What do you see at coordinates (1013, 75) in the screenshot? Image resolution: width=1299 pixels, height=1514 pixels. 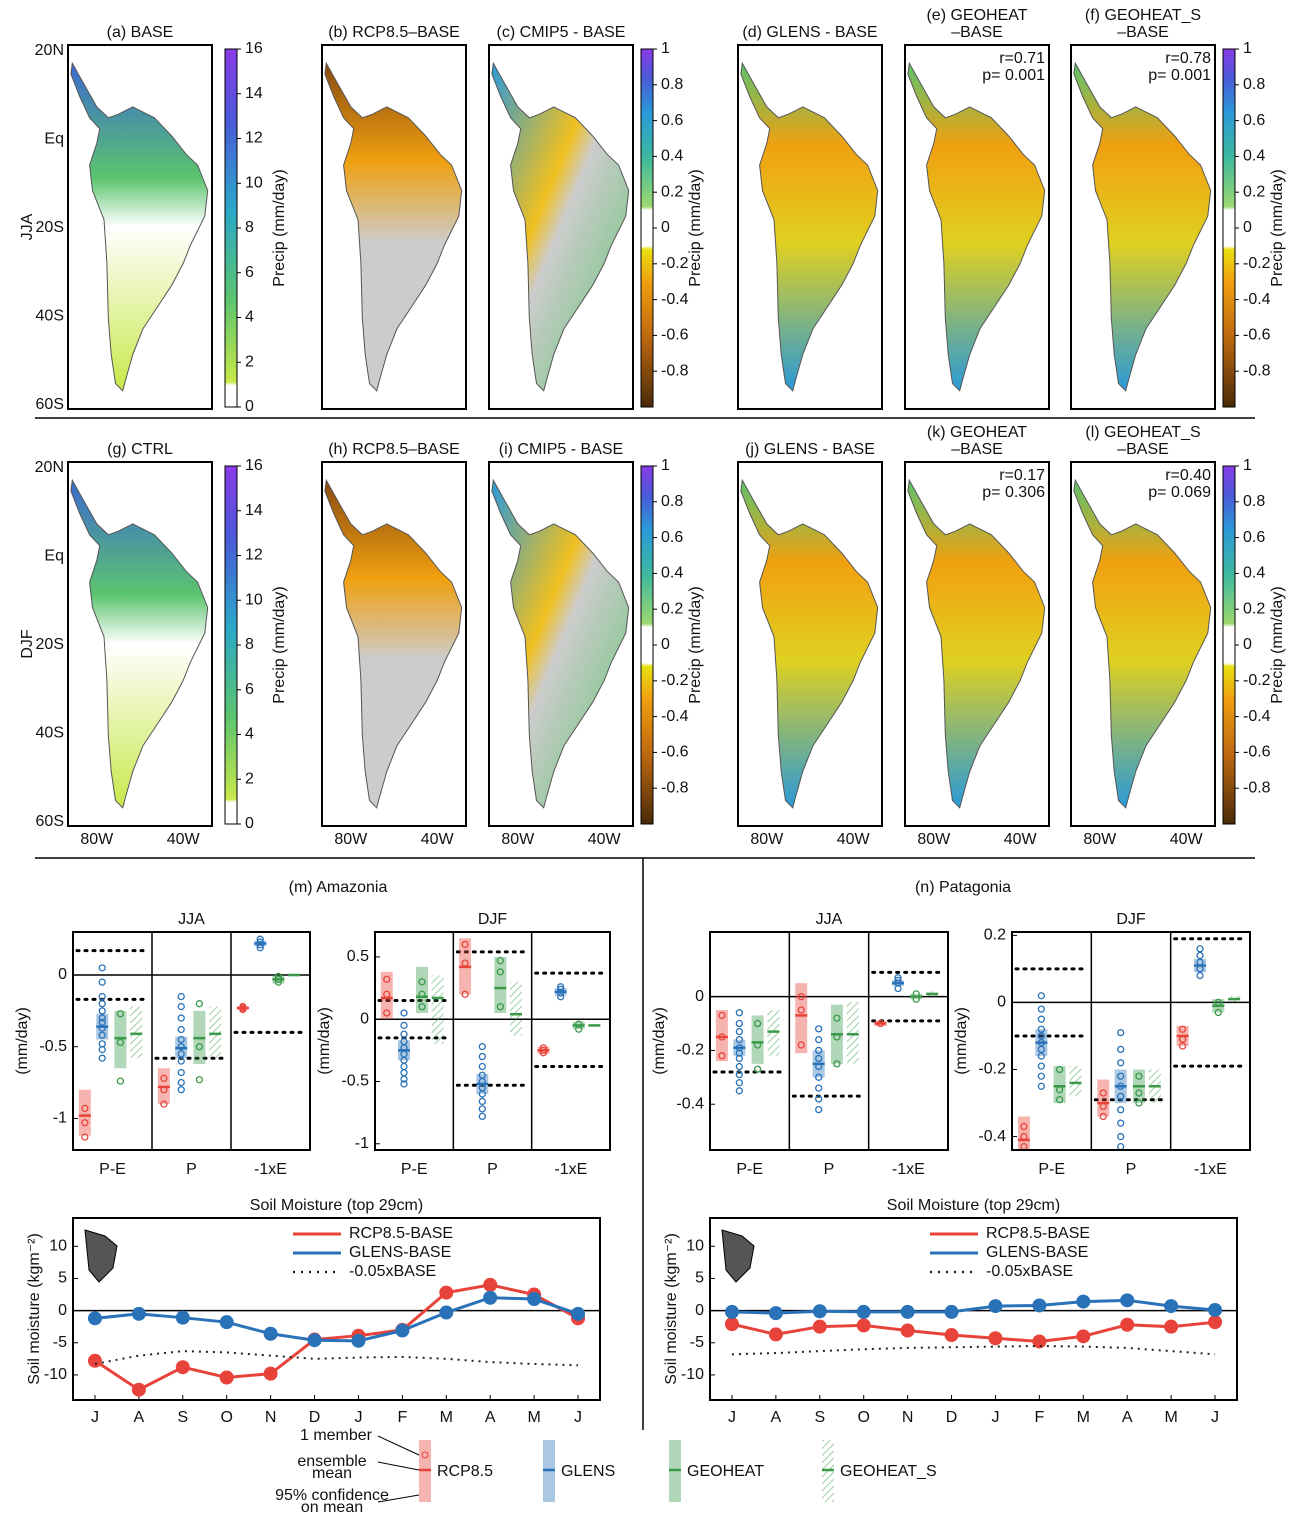 I see `p-value: p= 0.001` at bounding box center [1013, 75].